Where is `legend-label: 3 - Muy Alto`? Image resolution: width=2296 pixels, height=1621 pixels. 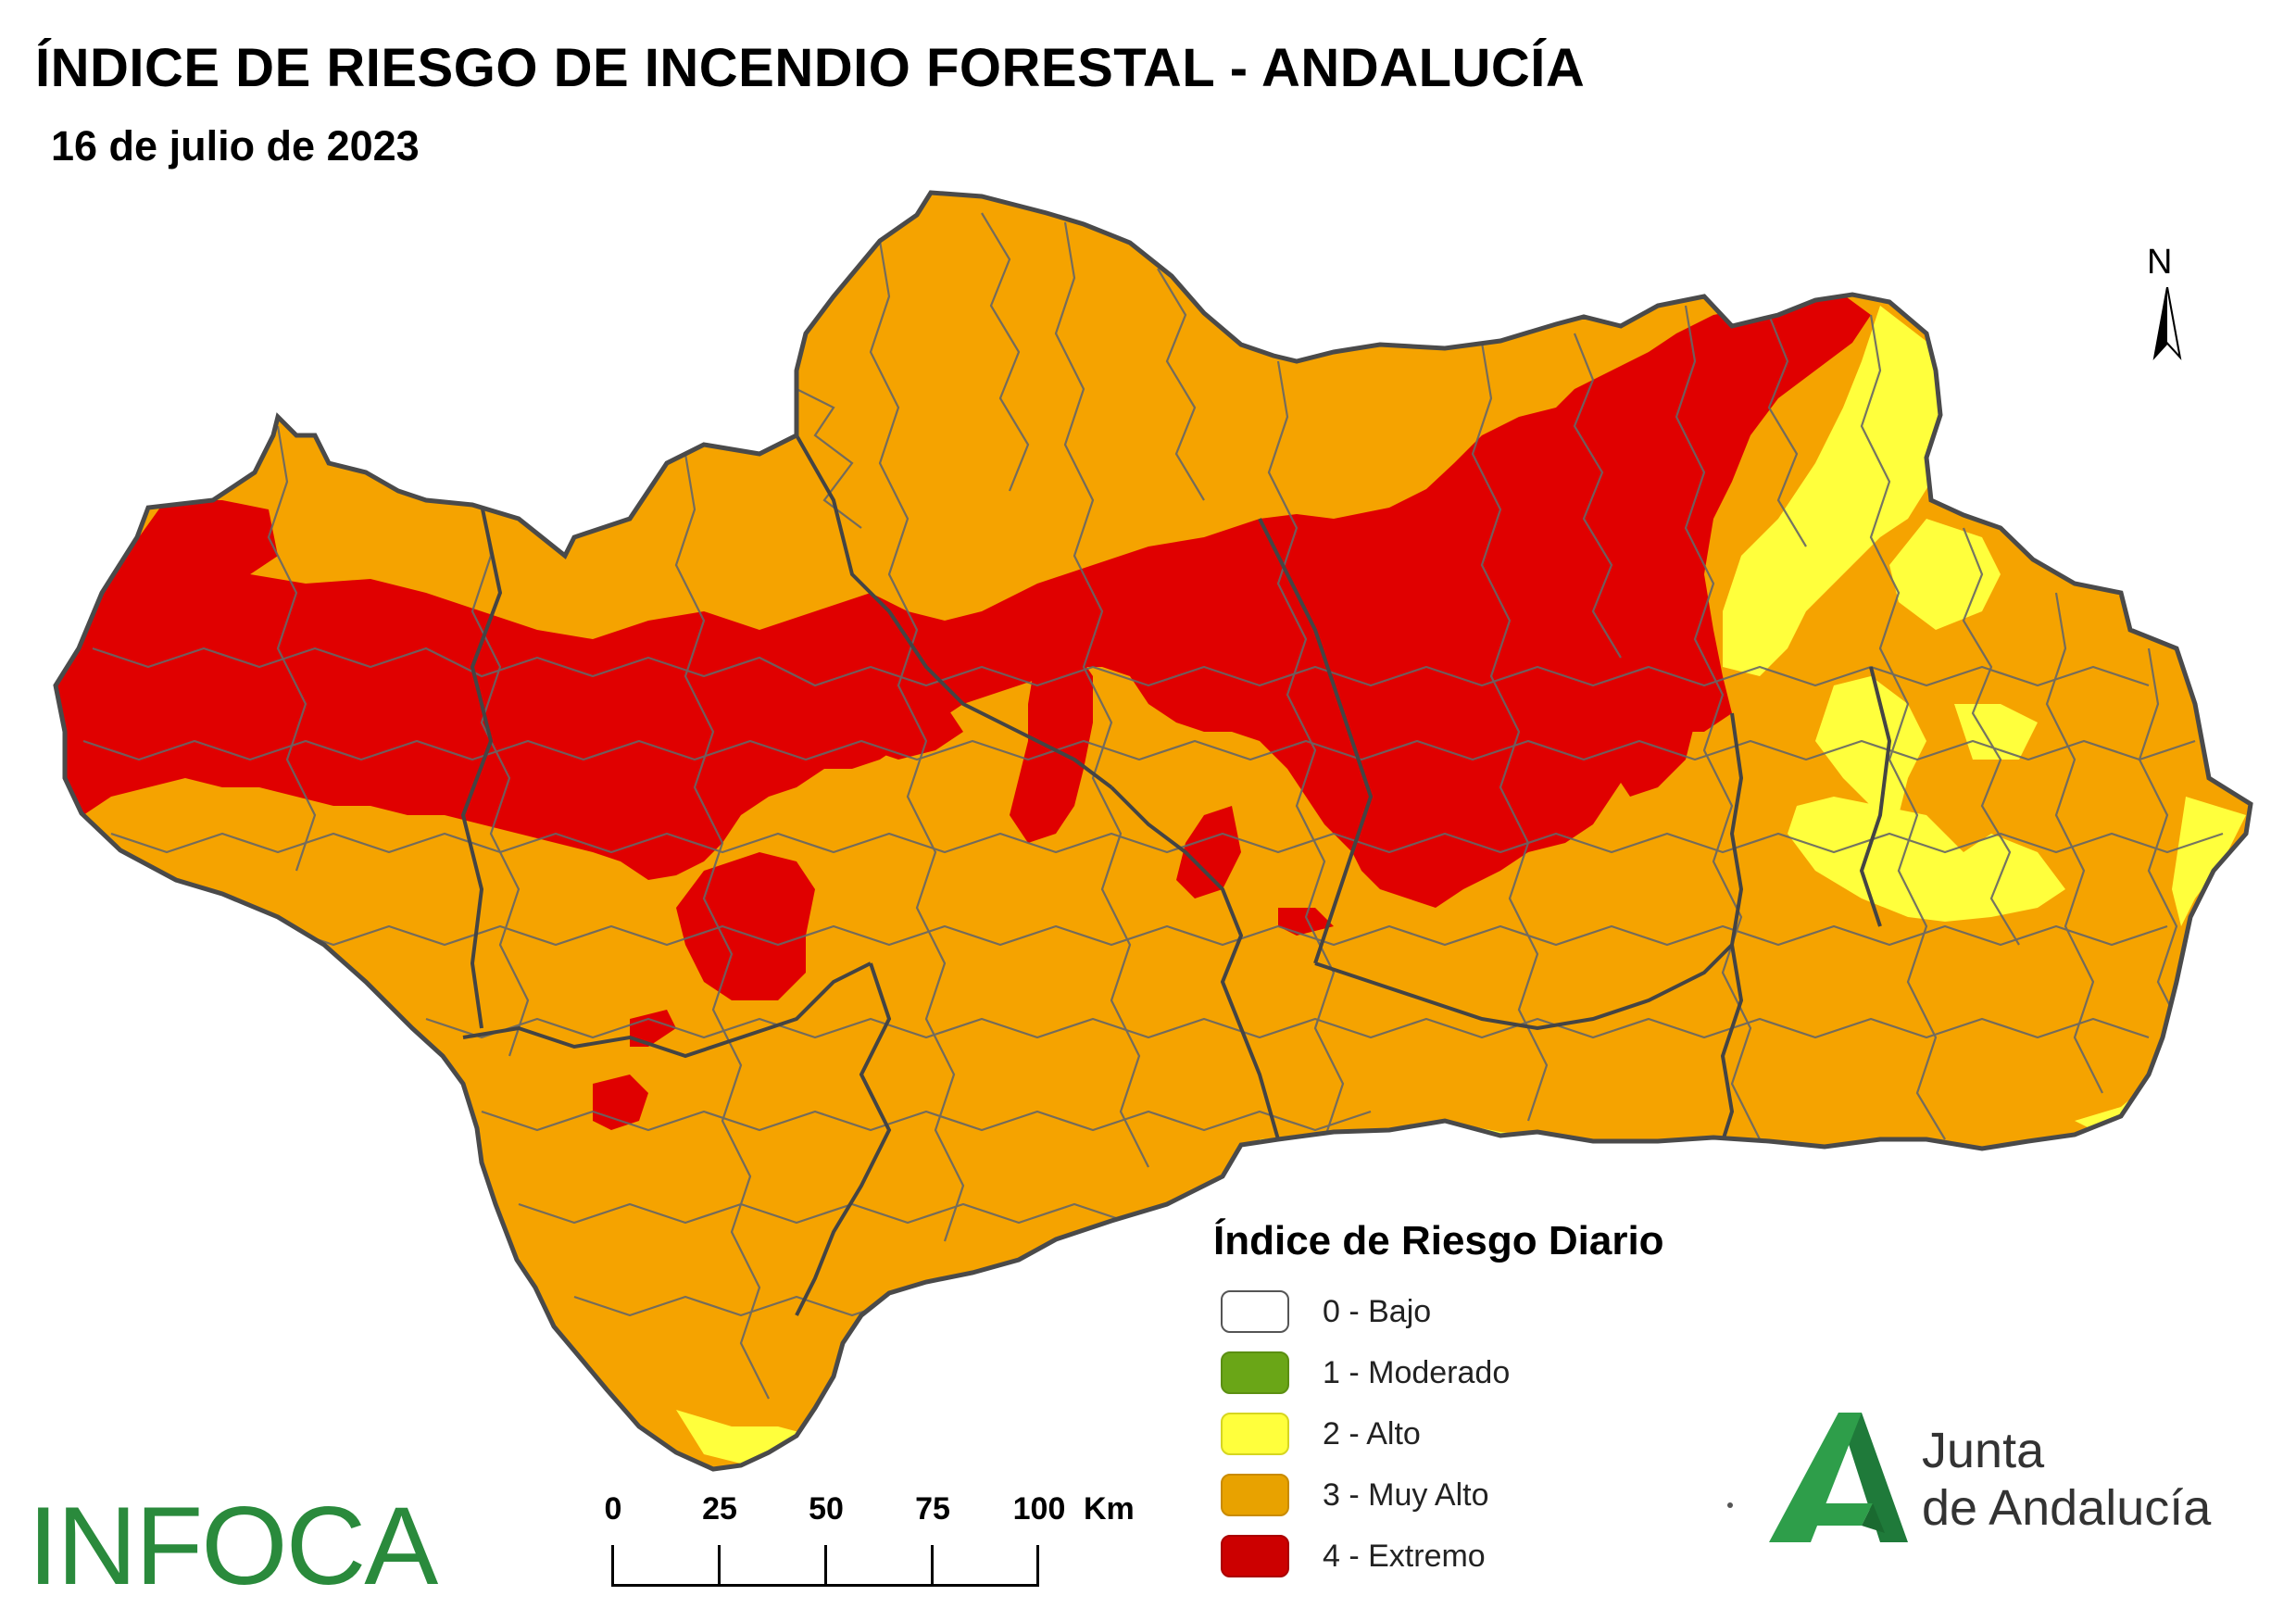
legend-label: 3 - Muy Alto is located at coordinates (1406, 1494).